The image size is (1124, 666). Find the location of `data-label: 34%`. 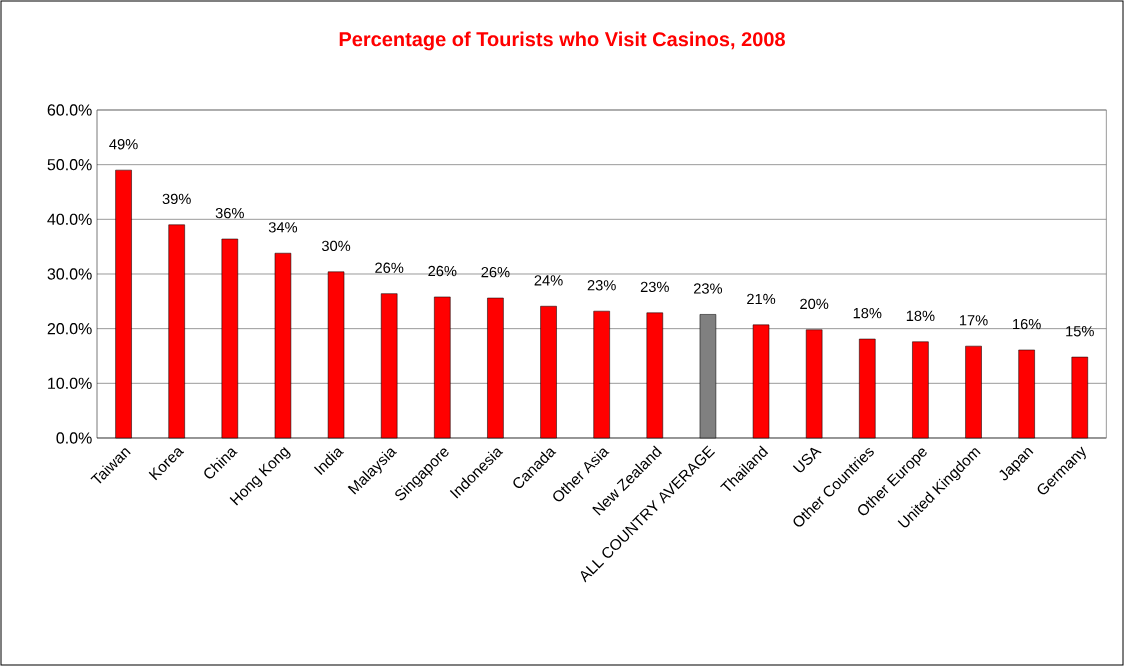

data-label: 34% is located at coordinates (283, 227).